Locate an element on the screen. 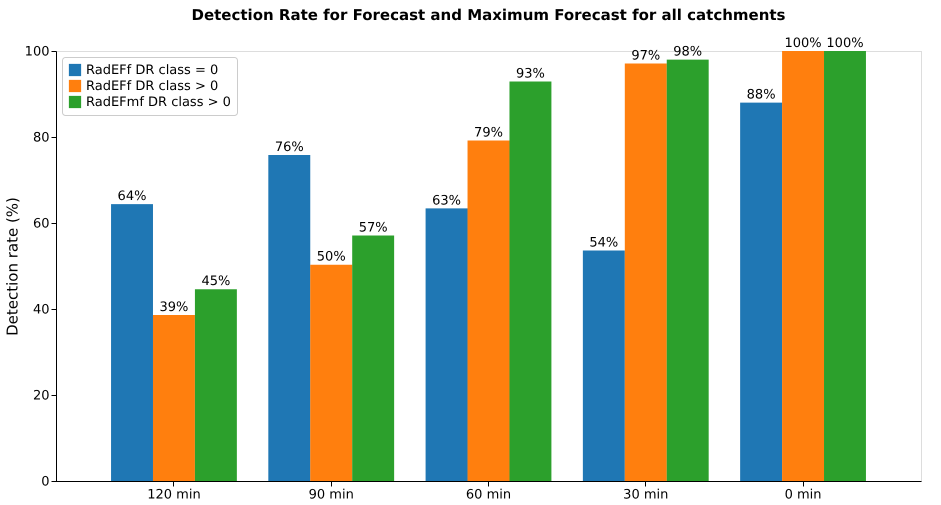 This screenshot has height=505, width=941. x-tick-label: 30 min is located at coordinates (645, 495).